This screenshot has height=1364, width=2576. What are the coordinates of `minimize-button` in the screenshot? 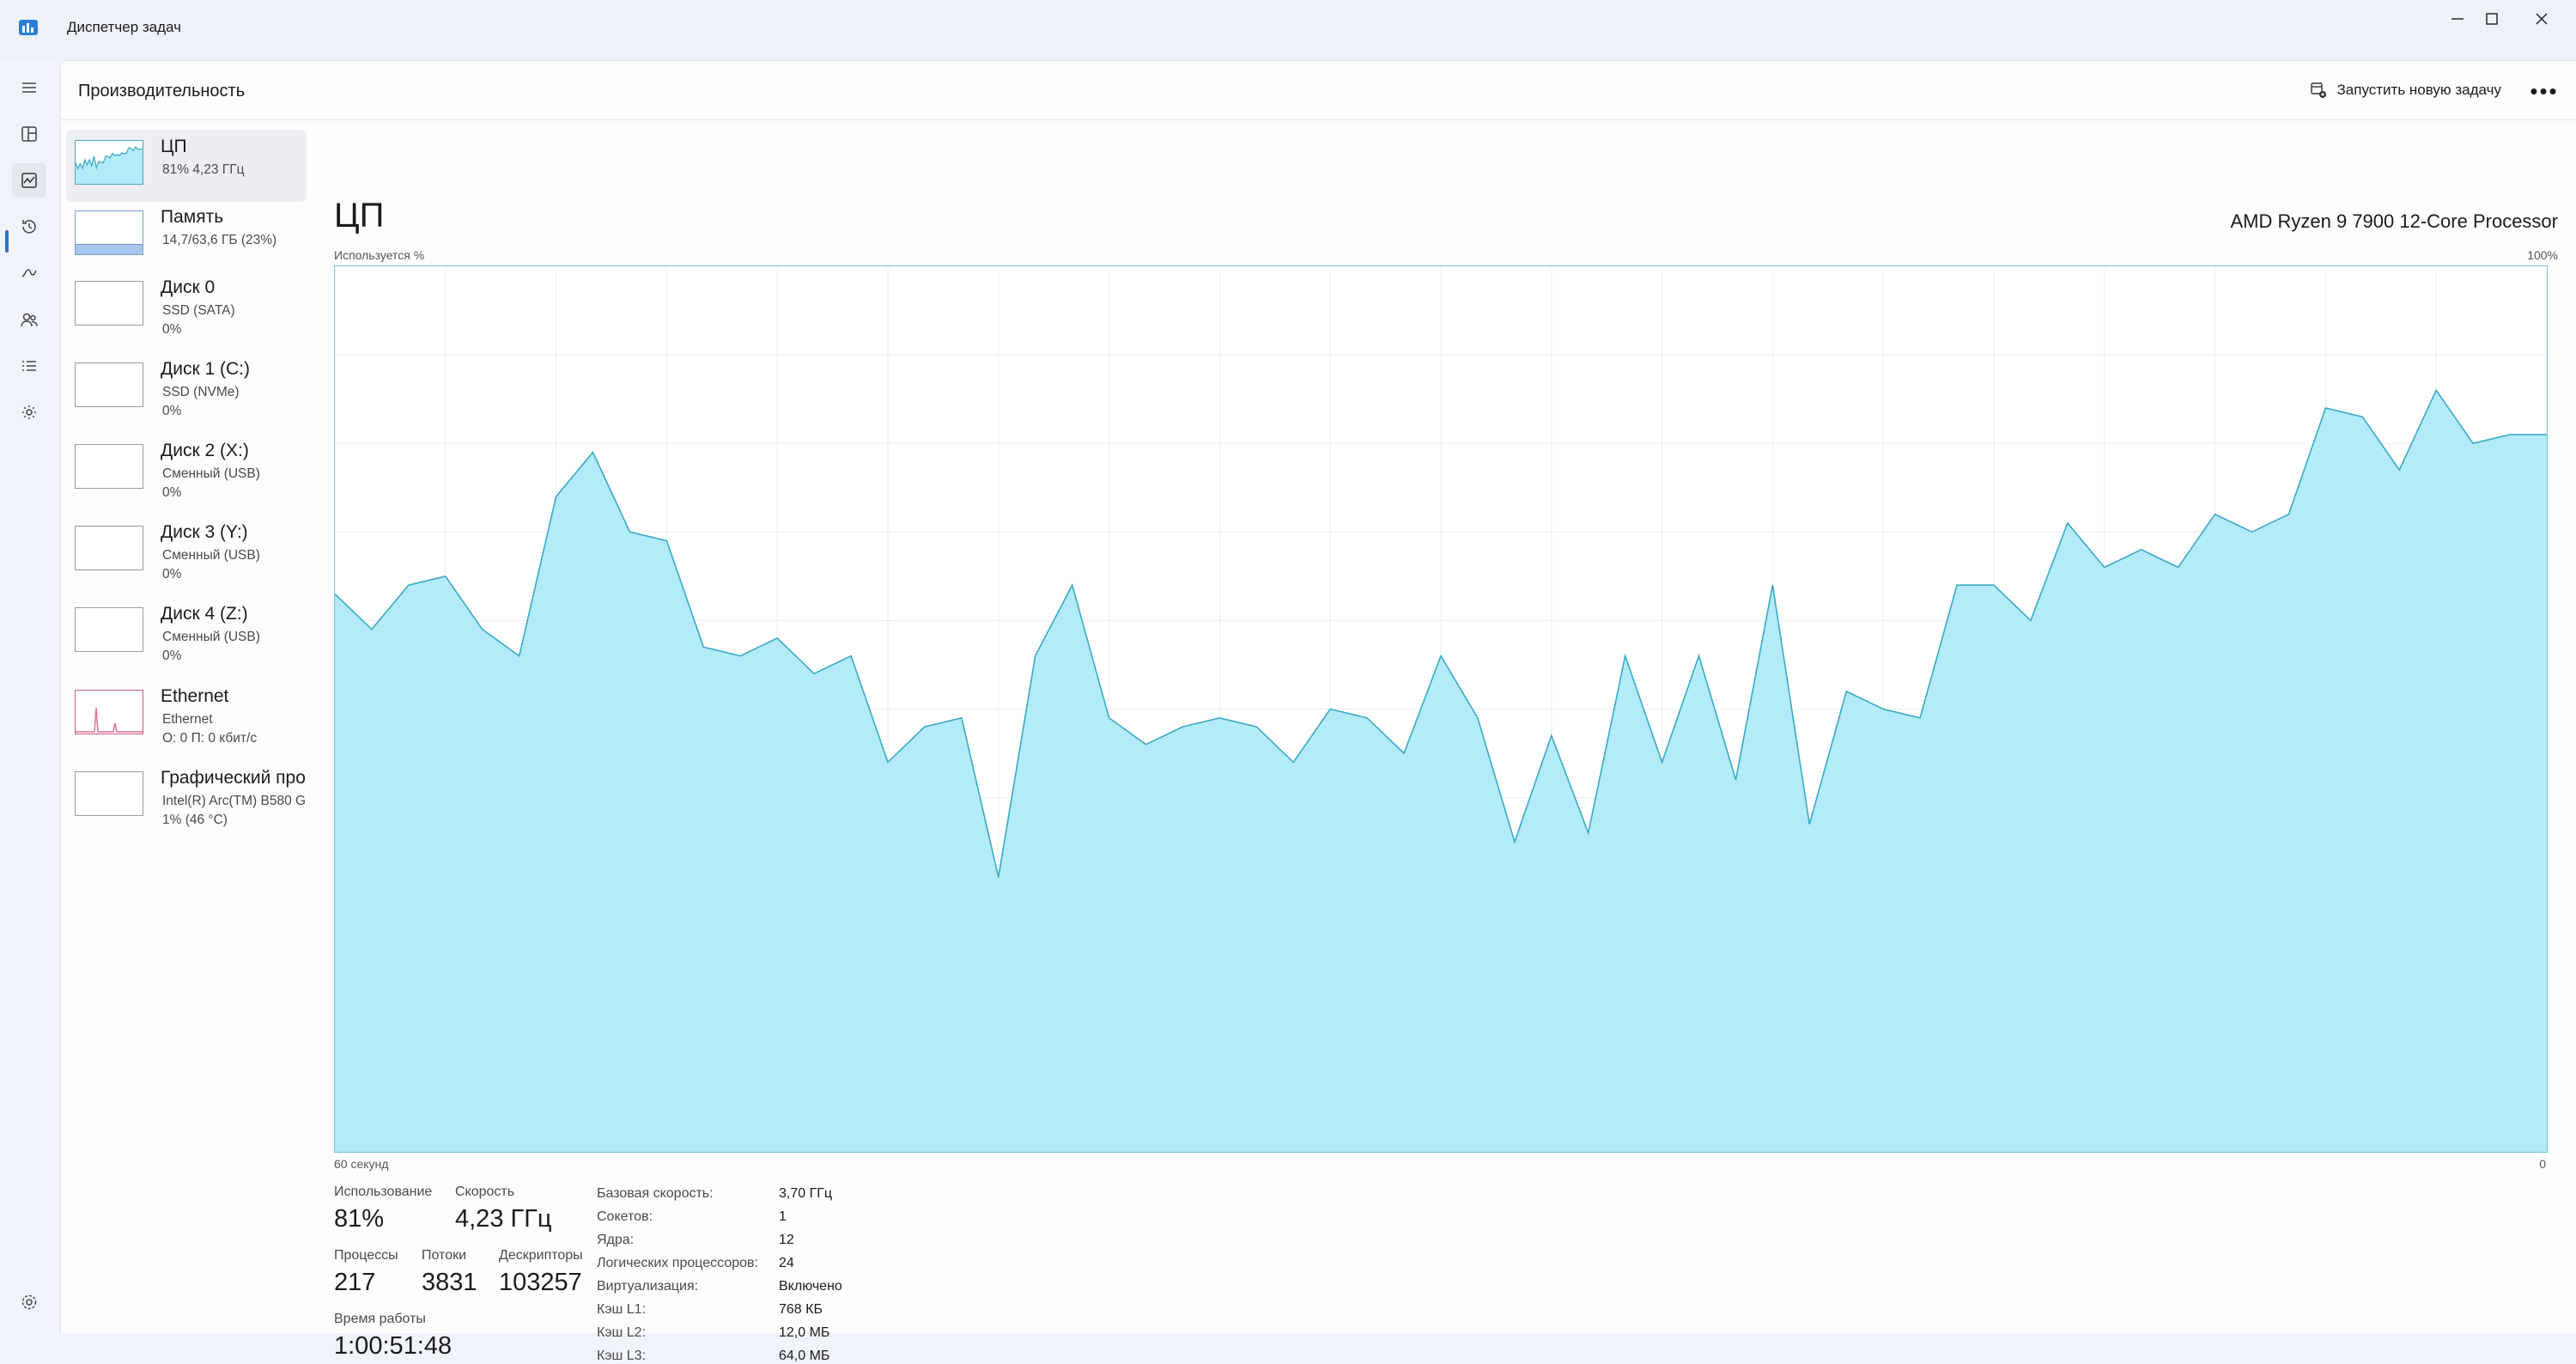 It's located at (2457, 19).